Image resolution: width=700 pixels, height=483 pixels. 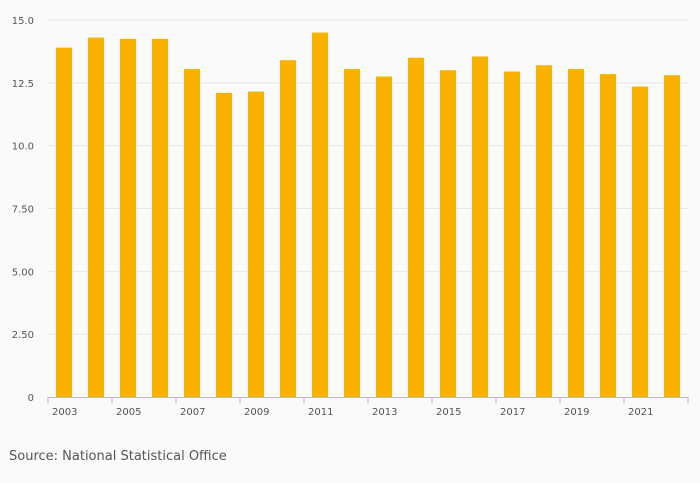 What do you see at coordinates (576, 233) in the screenshot?
I see `bar-2019` at bounding box center [576, 233].